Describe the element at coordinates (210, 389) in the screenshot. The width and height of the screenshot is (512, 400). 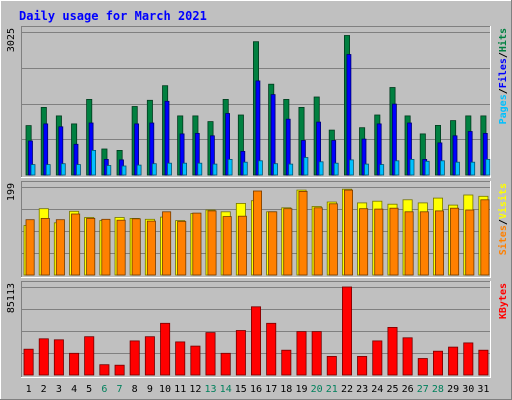
I see `x-tick-label: 13` at that location.